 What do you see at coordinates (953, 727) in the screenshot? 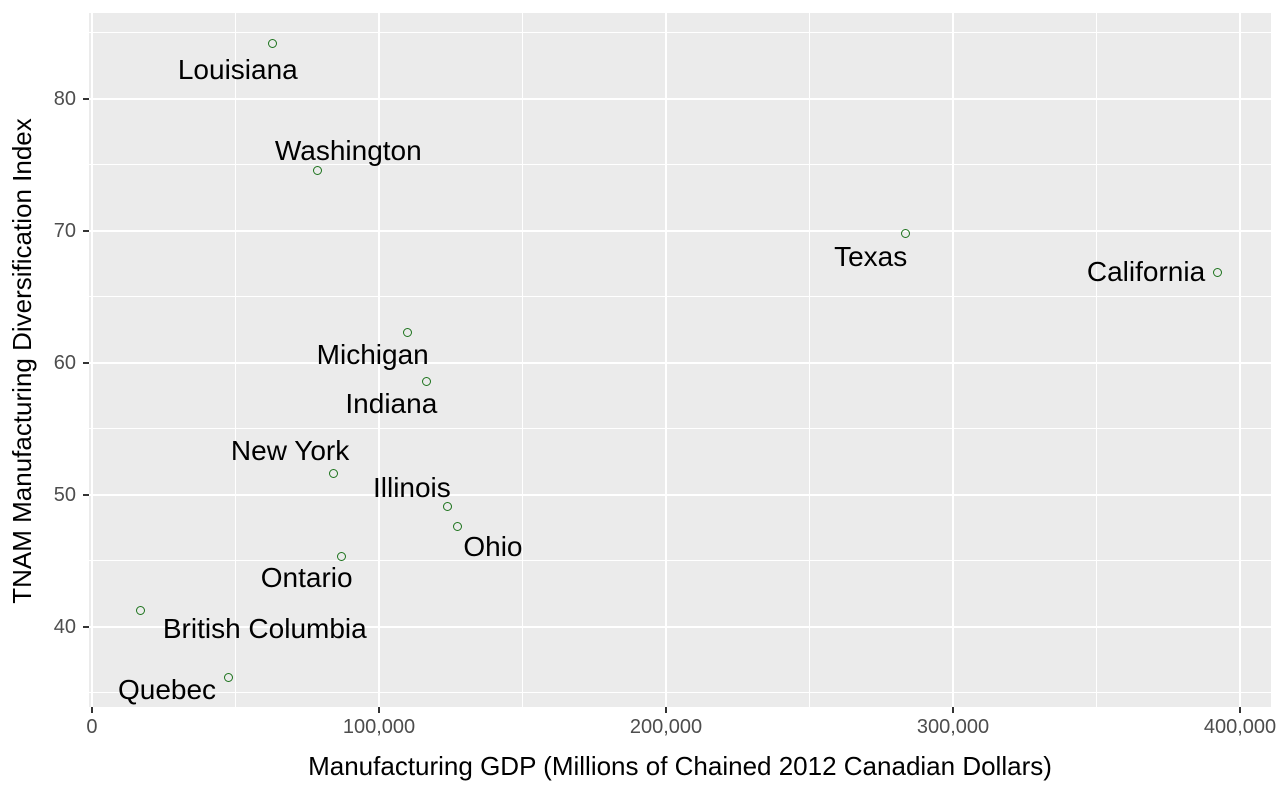
I see `x-tick-label: 300,000` at bounding box center [953, 727].